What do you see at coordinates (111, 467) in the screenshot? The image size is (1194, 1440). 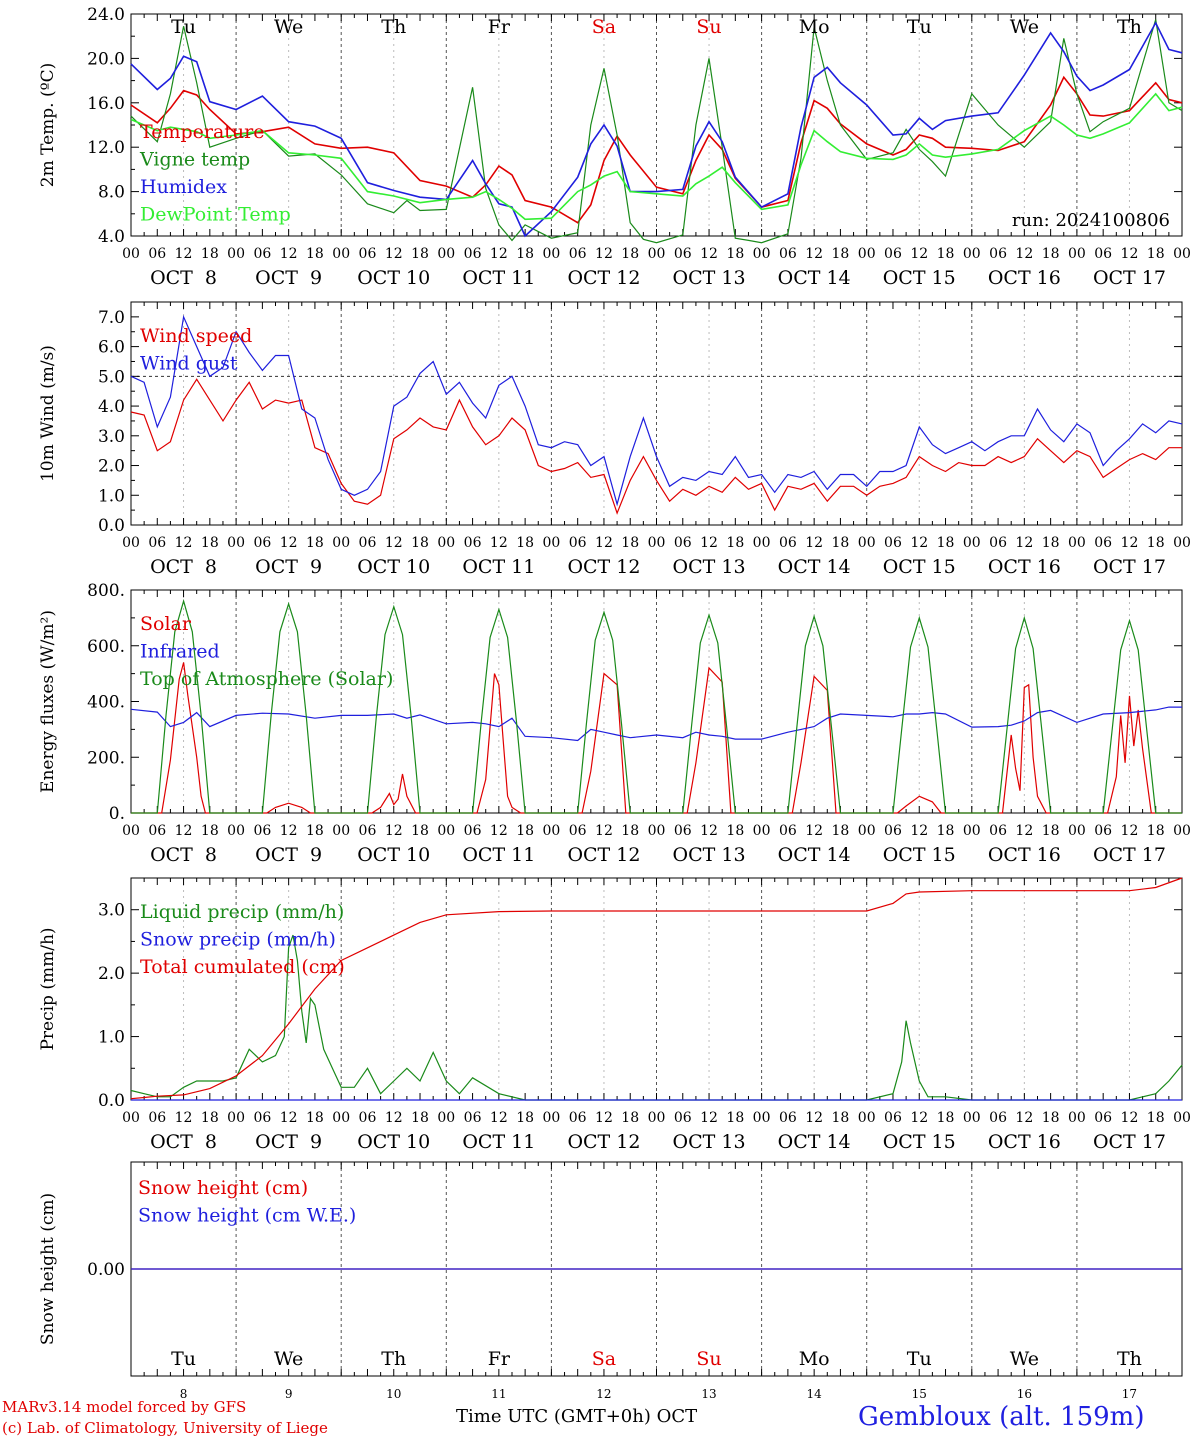 I see `y-tick-label: 2.0` at bounding box center [111, 467].